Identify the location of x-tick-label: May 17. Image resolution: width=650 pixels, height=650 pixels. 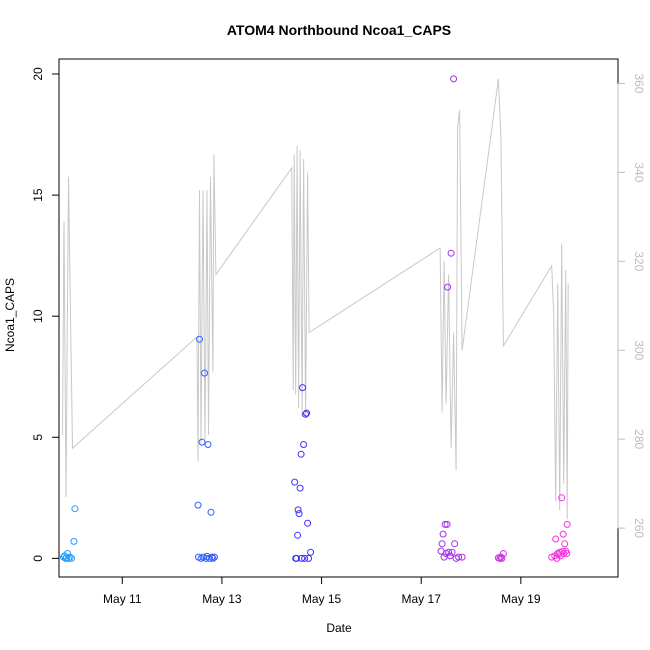
(422, 599).